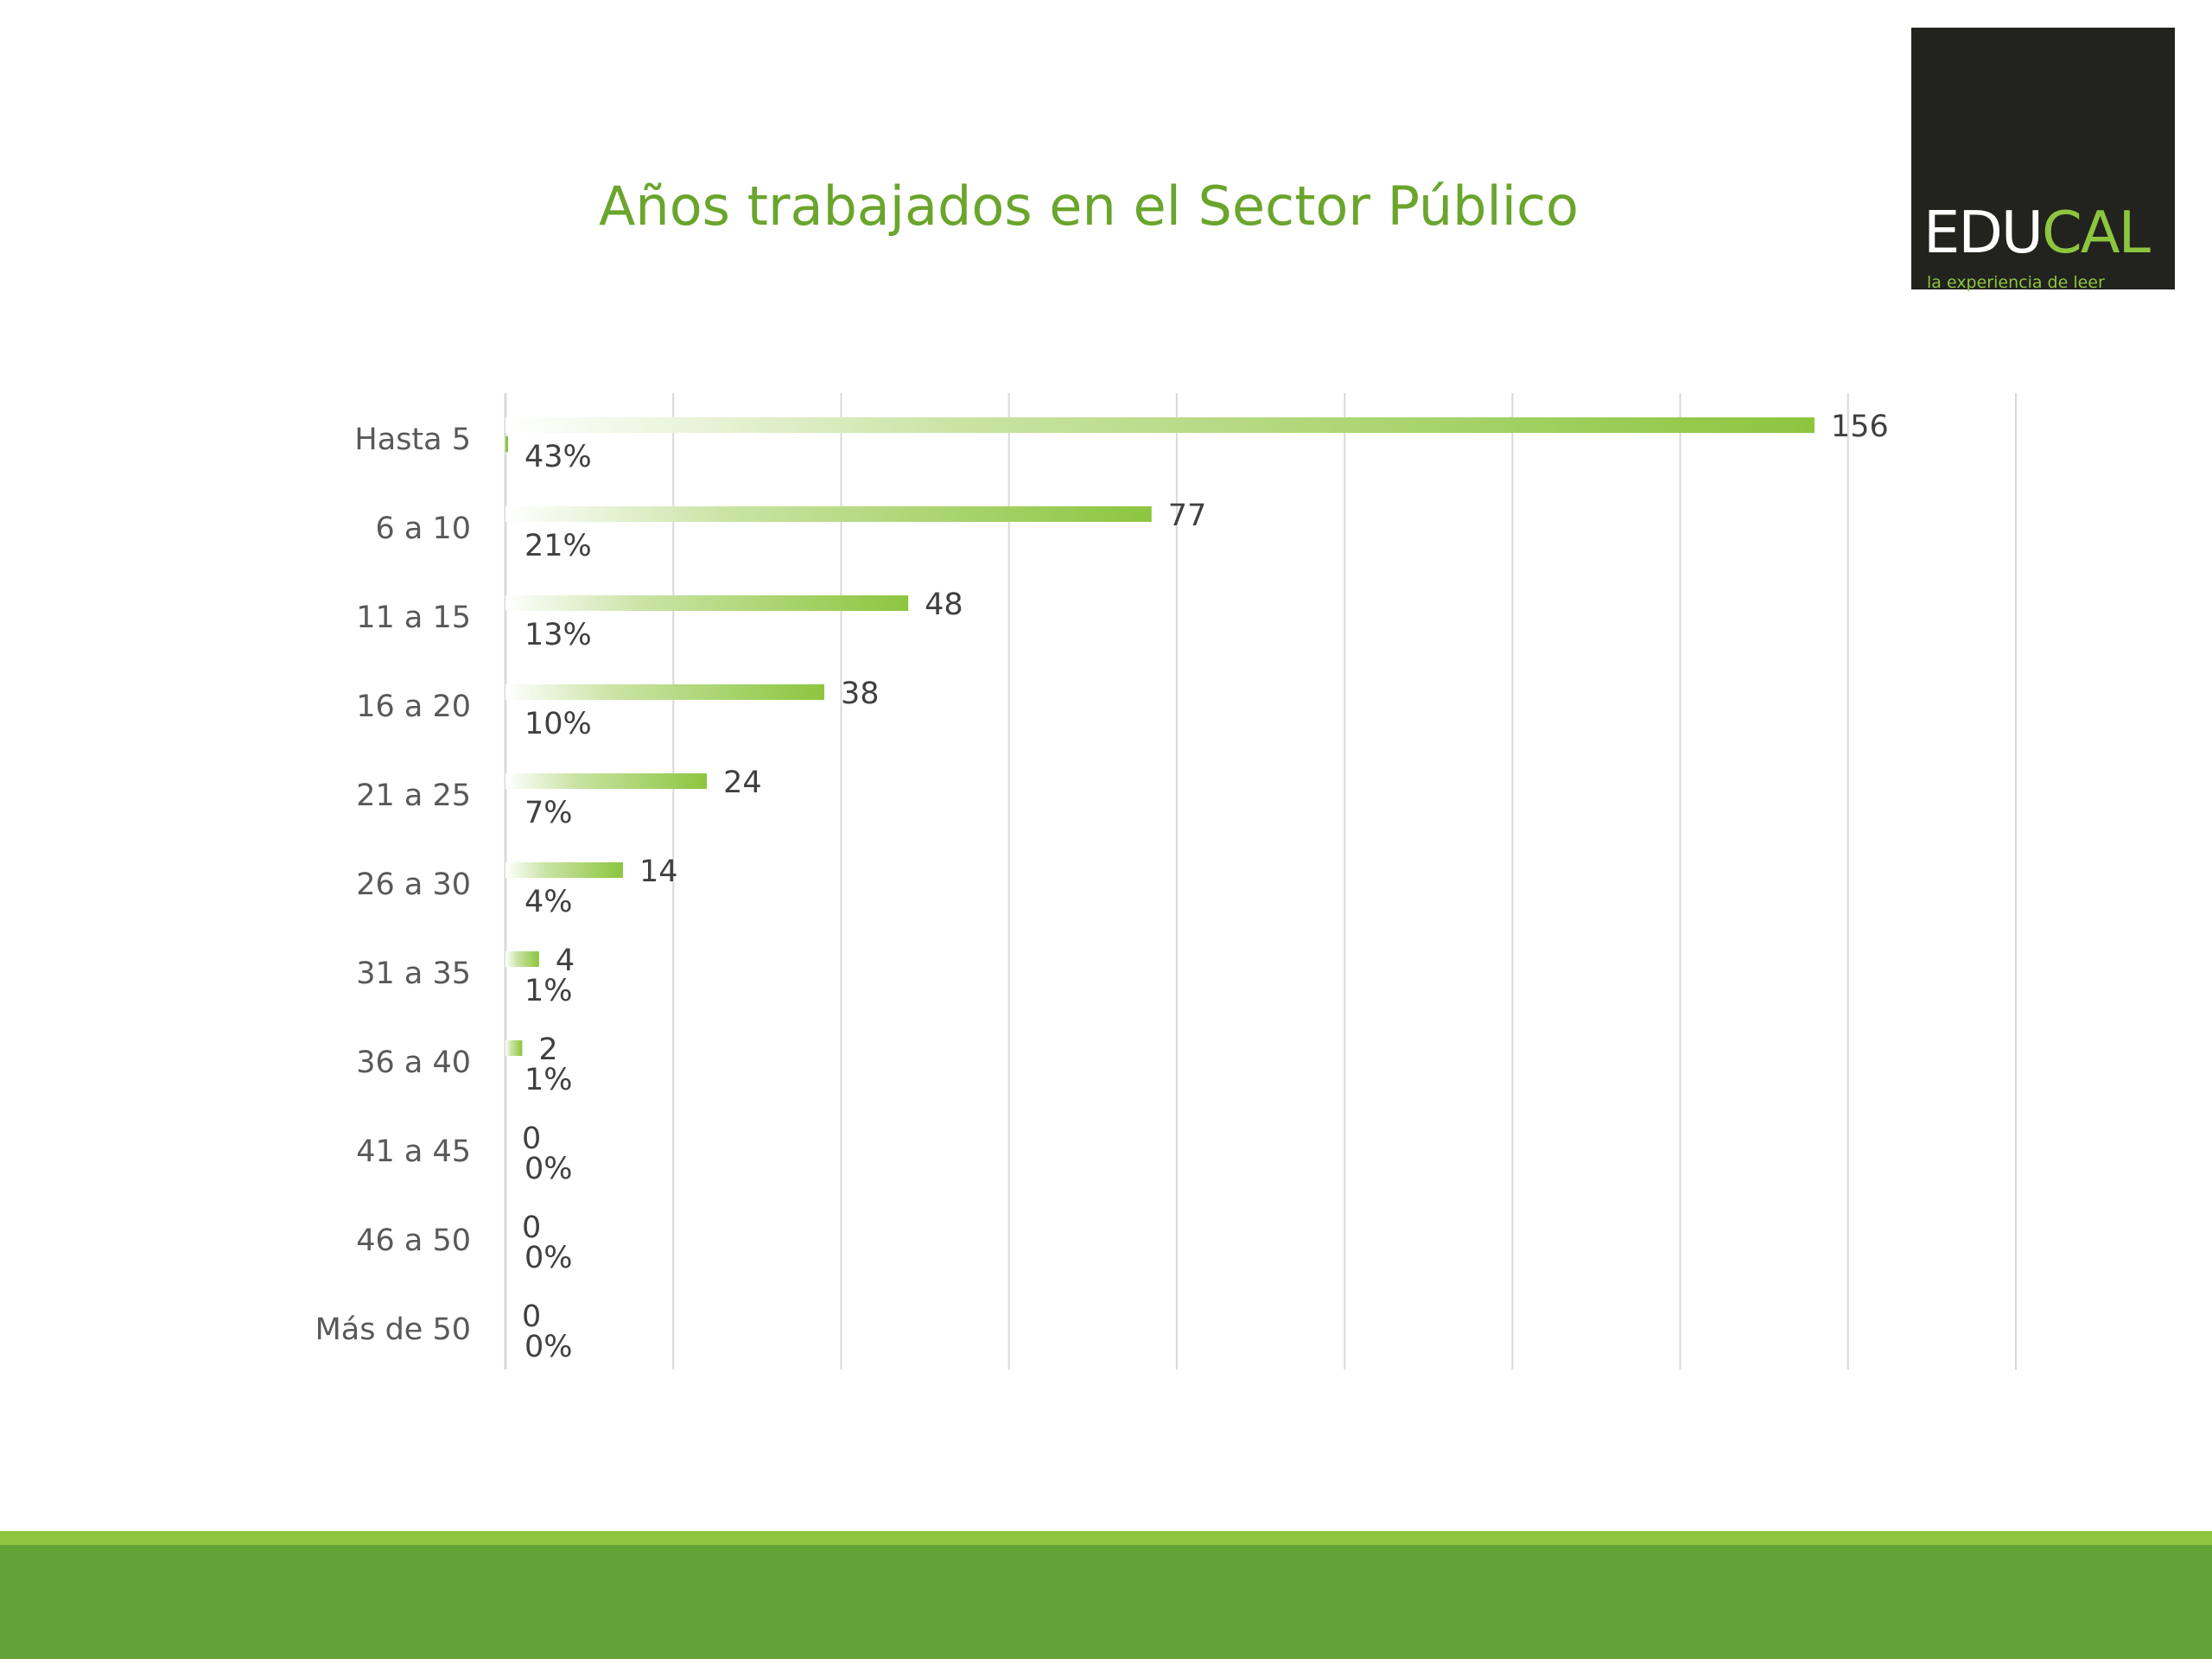 The width and height of the screenshot is (2212, 1659). I want to click on series-percent-bars, so click(506, 444).